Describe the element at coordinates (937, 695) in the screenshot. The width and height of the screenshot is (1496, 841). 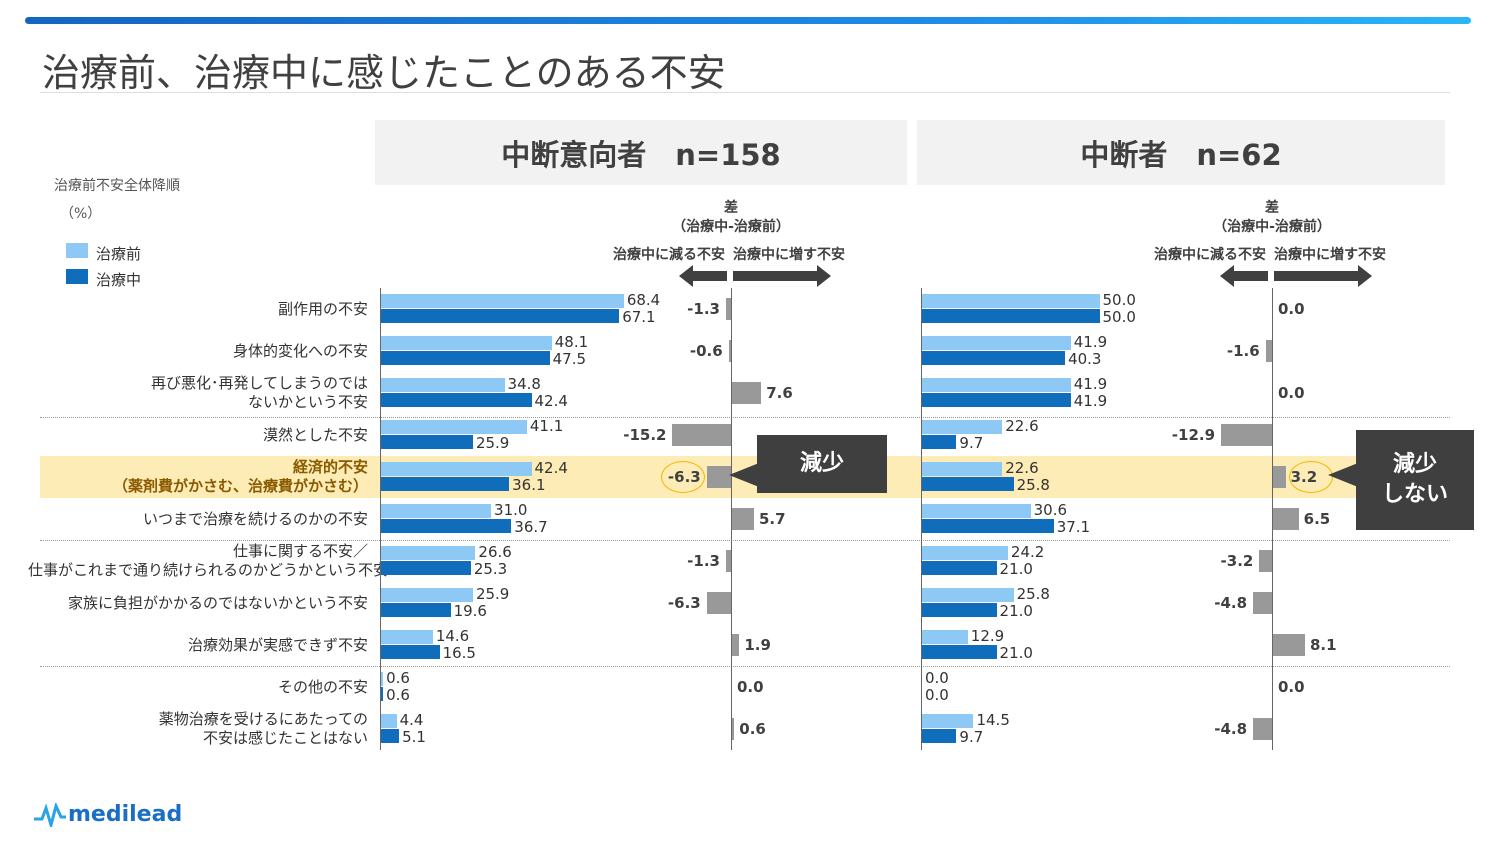
I see `value-label-during: 0.0` at that location.